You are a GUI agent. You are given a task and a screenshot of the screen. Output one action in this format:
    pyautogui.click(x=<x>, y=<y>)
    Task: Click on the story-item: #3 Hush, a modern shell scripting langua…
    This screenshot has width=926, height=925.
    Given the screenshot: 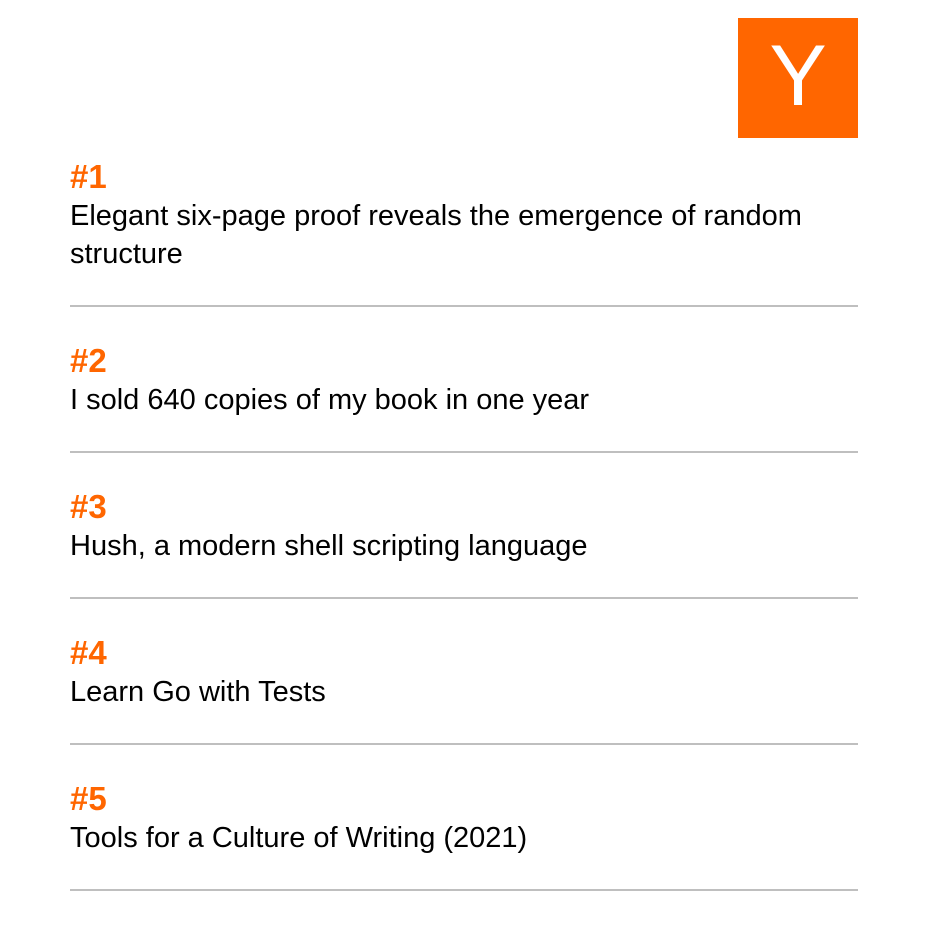 What is the action you would take?
    pyautogui.click(x=464, y=543)
    